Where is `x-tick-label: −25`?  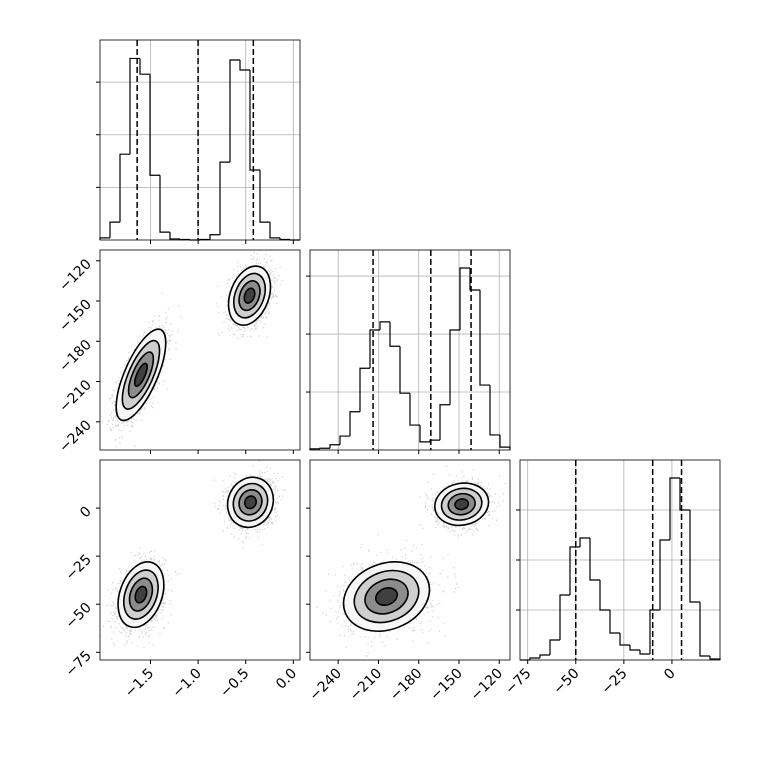
x-tick-label: −25 is located at coordinates (614, 682).